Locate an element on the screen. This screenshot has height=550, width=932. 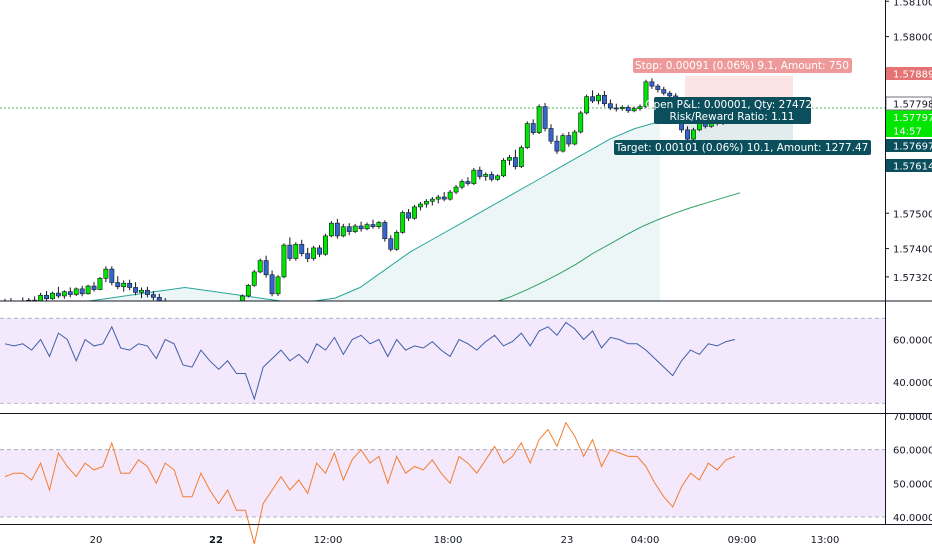
time-tick-label: 13:00 is located at coordinates (825, 540).